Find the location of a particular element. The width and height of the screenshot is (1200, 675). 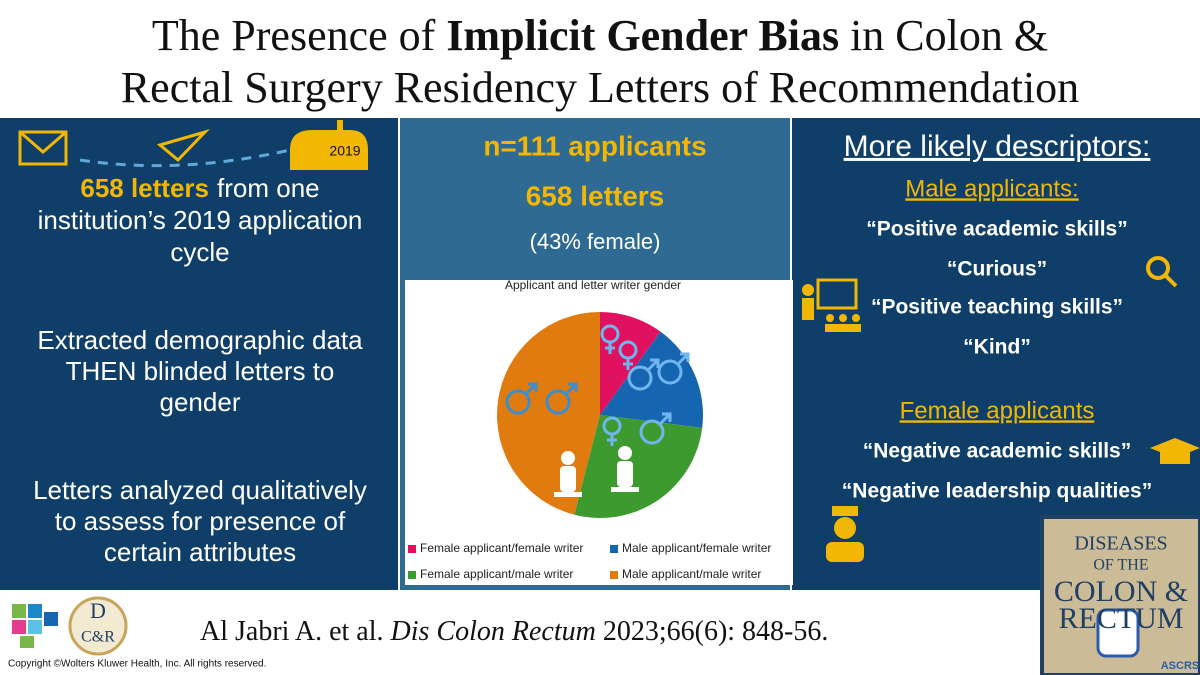

dcr-logo is located at coordinates (98, 626).